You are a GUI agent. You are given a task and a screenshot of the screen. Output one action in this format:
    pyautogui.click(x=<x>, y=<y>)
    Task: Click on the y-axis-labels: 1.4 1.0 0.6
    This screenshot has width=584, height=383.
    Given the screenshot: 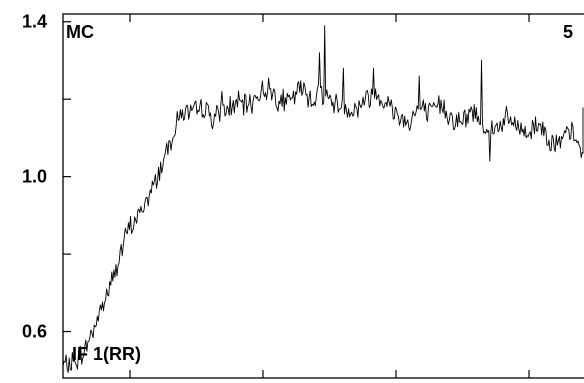 What is the action you would take?
    pyautogui.click(x=34, y=177)
    